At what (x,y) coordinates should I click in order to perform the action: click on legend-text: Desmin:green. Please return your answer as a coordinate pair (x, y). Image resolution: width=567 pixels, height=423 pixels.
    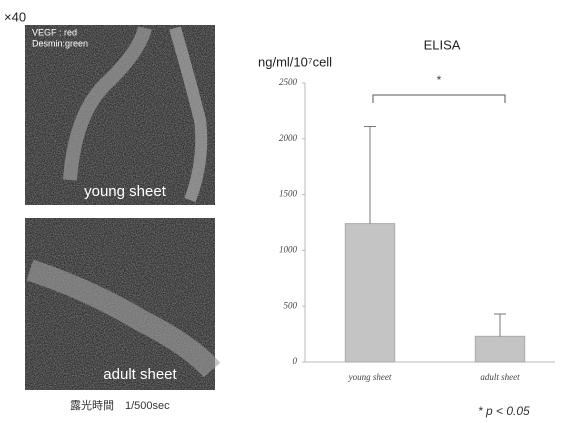
    Looking at the image, I should click on (60, 43).